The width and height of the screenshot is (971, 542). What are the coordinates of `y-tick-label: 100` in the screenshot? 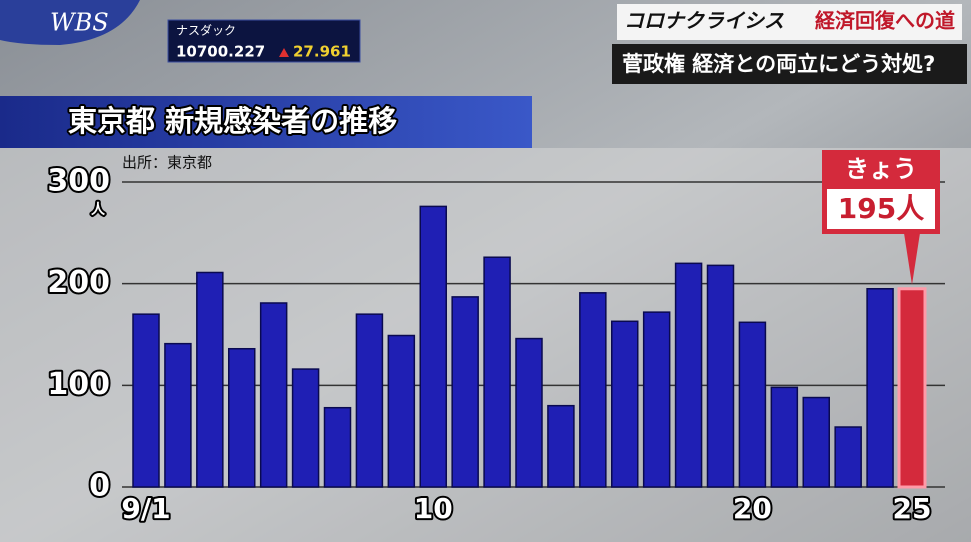 It's located at (78, 384).